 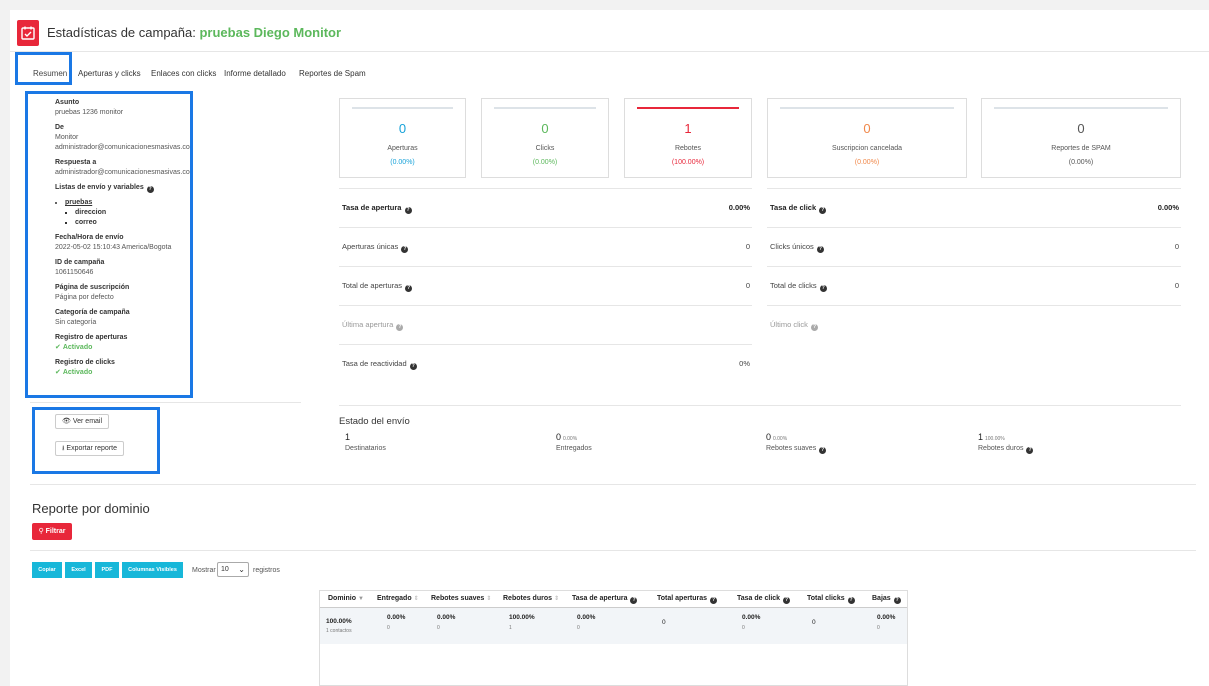 I want to click on chevron-down-icon: ⌄, so click(x=241, y=569).